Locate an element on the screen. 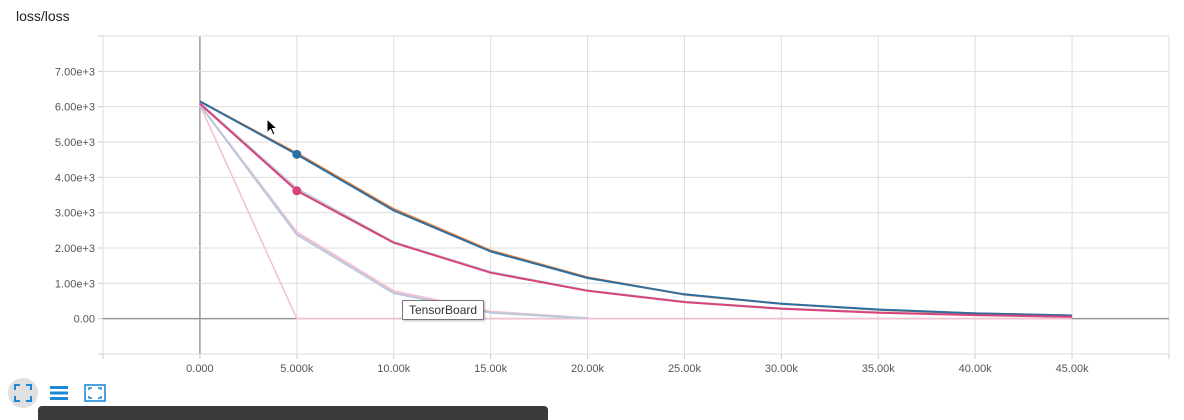 The width and height of the screenshot is (1184, 420). y-tick-label: 2.00e+3 is located at coordinates (75, 249).